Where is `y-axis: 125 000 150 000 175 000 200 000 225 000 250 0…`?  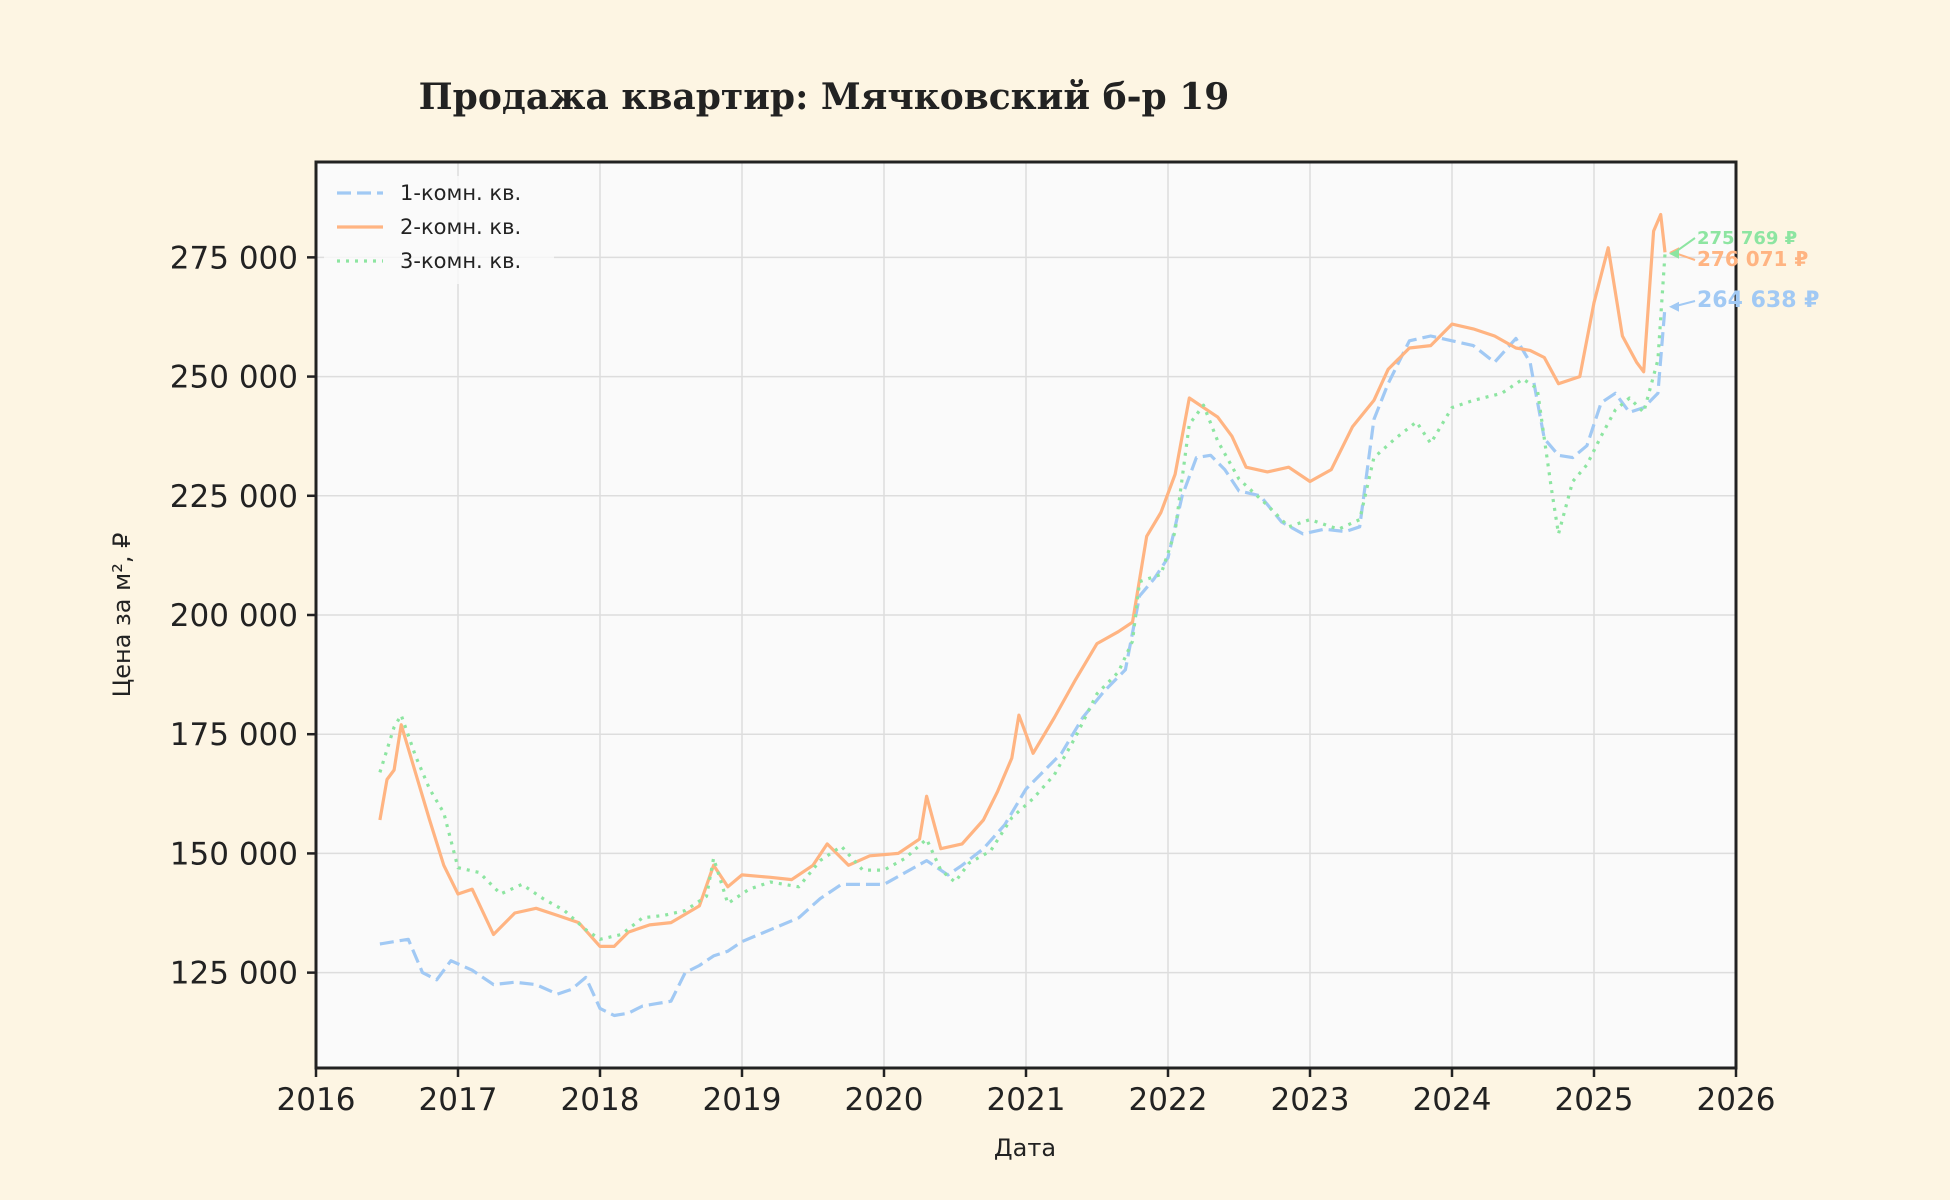 y-axis: 125 000 150 000 175 000 200 000 225 000 250 0… is located at coordinates (243, 616).